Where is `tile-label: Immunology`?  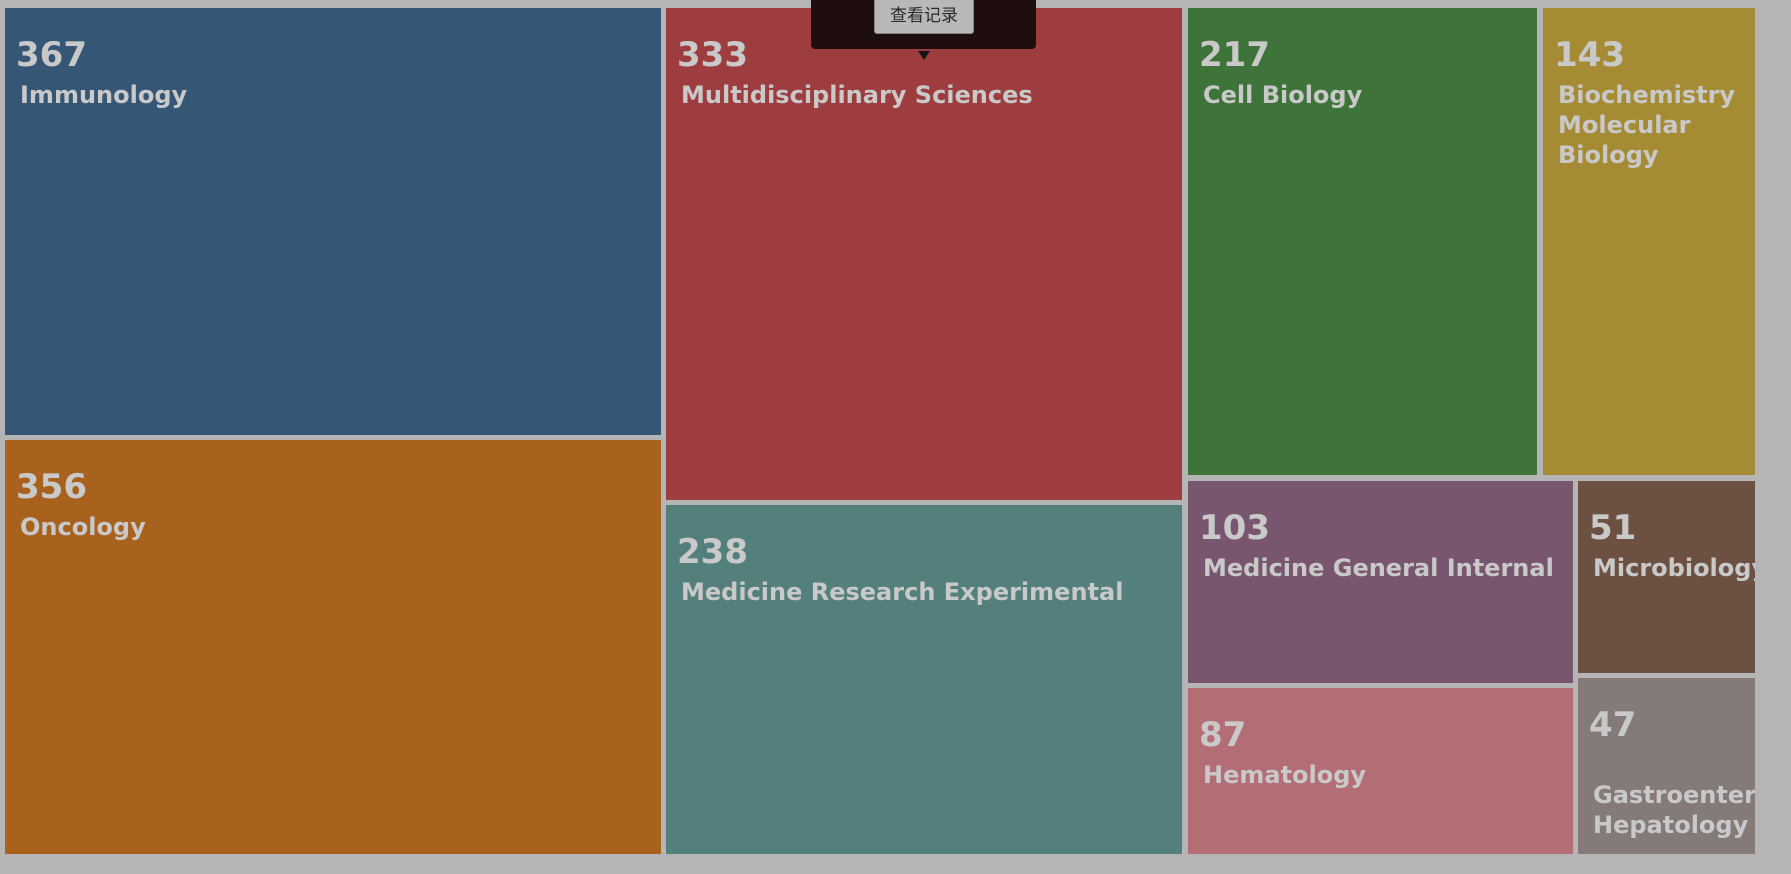 tile-label: Immunology is located at coordinates (104, 95).